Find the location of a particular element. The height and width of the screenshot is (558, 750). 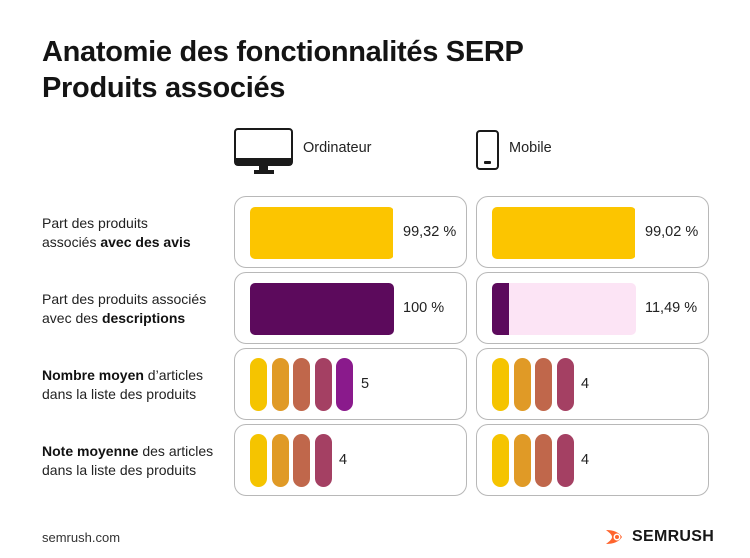

card-mobile-descriptions: 11,49 % is located at coordinates (592, 308).